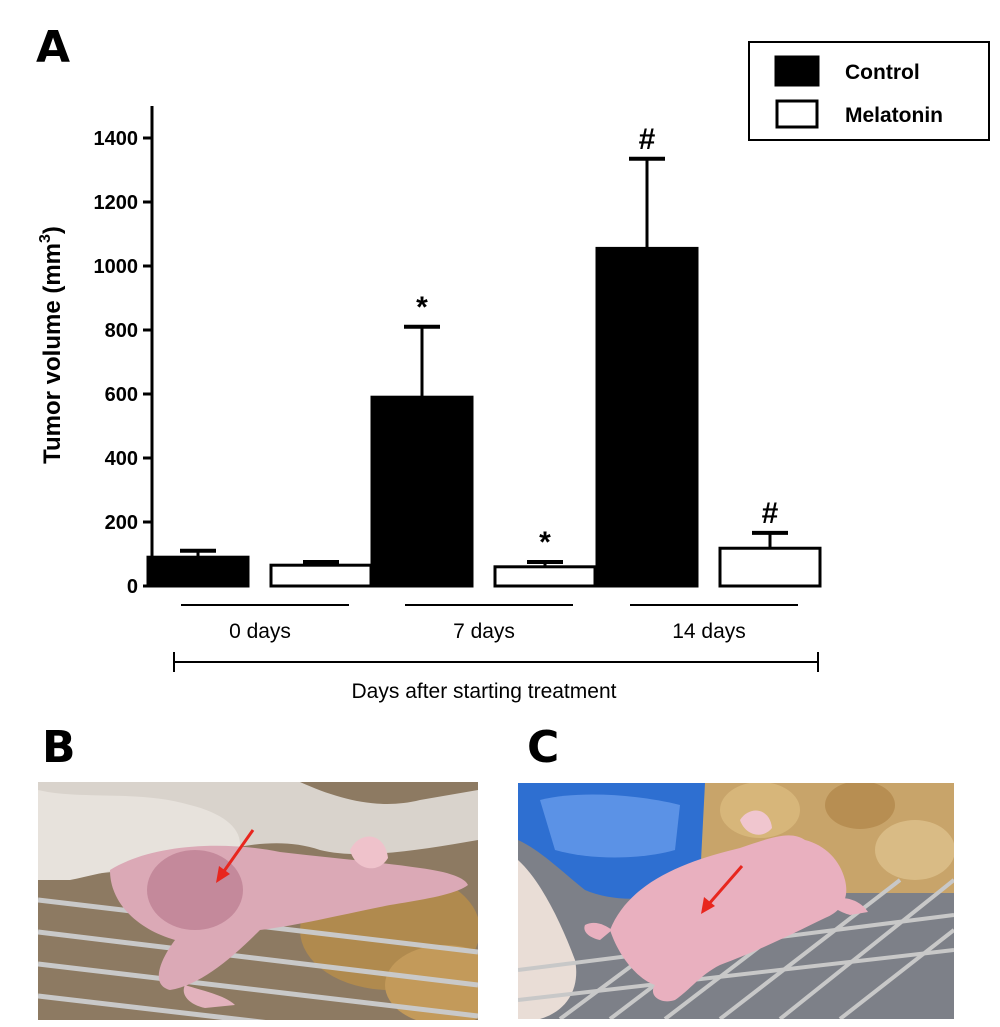  I want to click on category-label: 14 days, so click(709, 631).